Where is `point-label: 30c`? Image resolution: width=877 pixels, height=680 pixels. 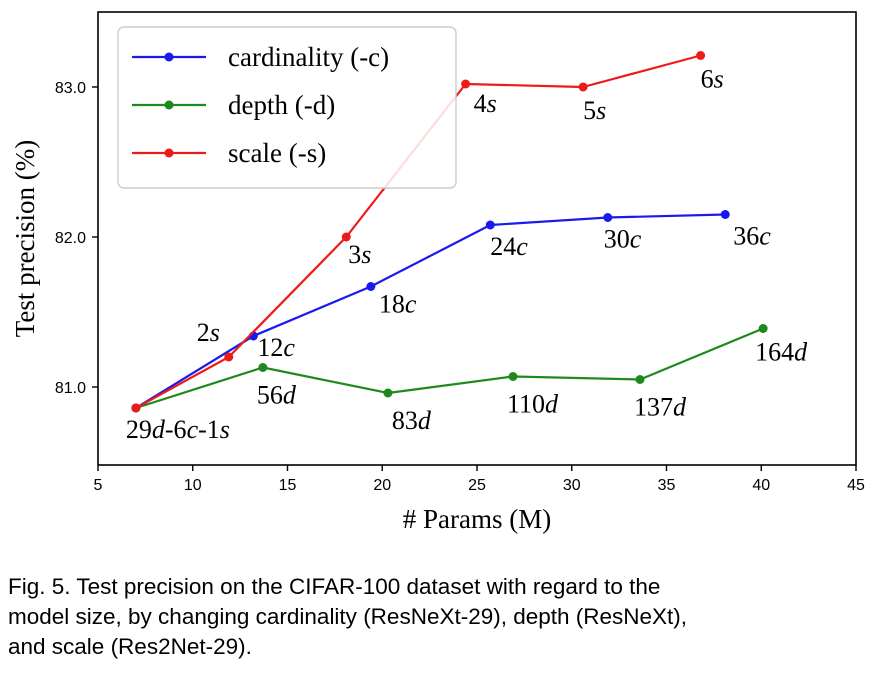
point-label: 30c is located at coordinates (623, 239).